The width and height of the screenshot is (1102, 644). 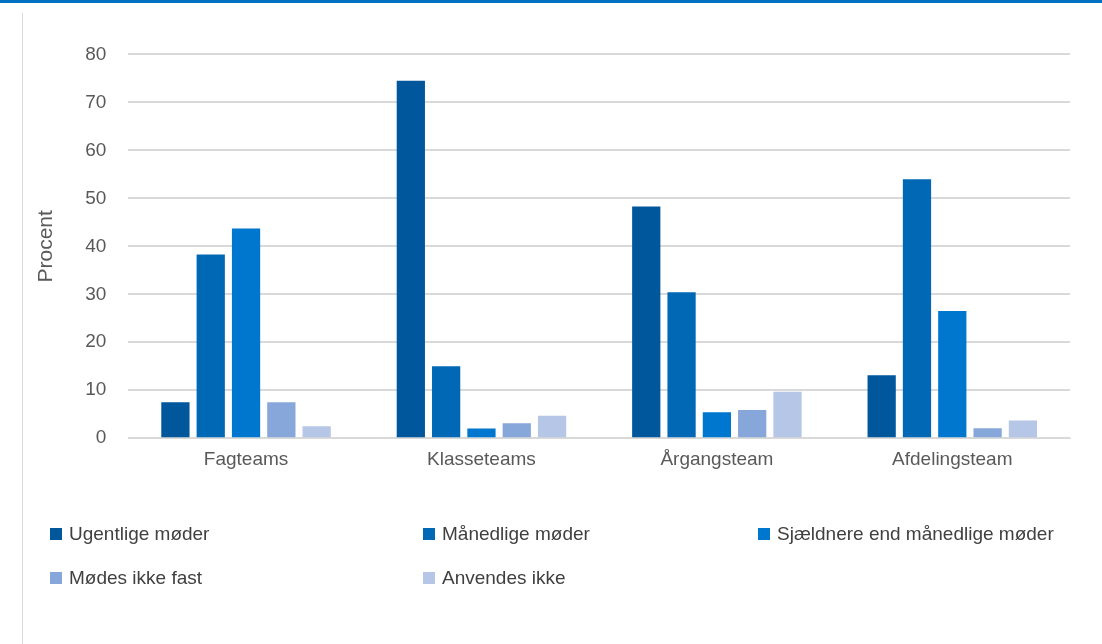 What do you see at coordinates (952, 458) in the screenshot?
I see `x-tick-label: Afdelingsteam` at bounding box center [952, 458].